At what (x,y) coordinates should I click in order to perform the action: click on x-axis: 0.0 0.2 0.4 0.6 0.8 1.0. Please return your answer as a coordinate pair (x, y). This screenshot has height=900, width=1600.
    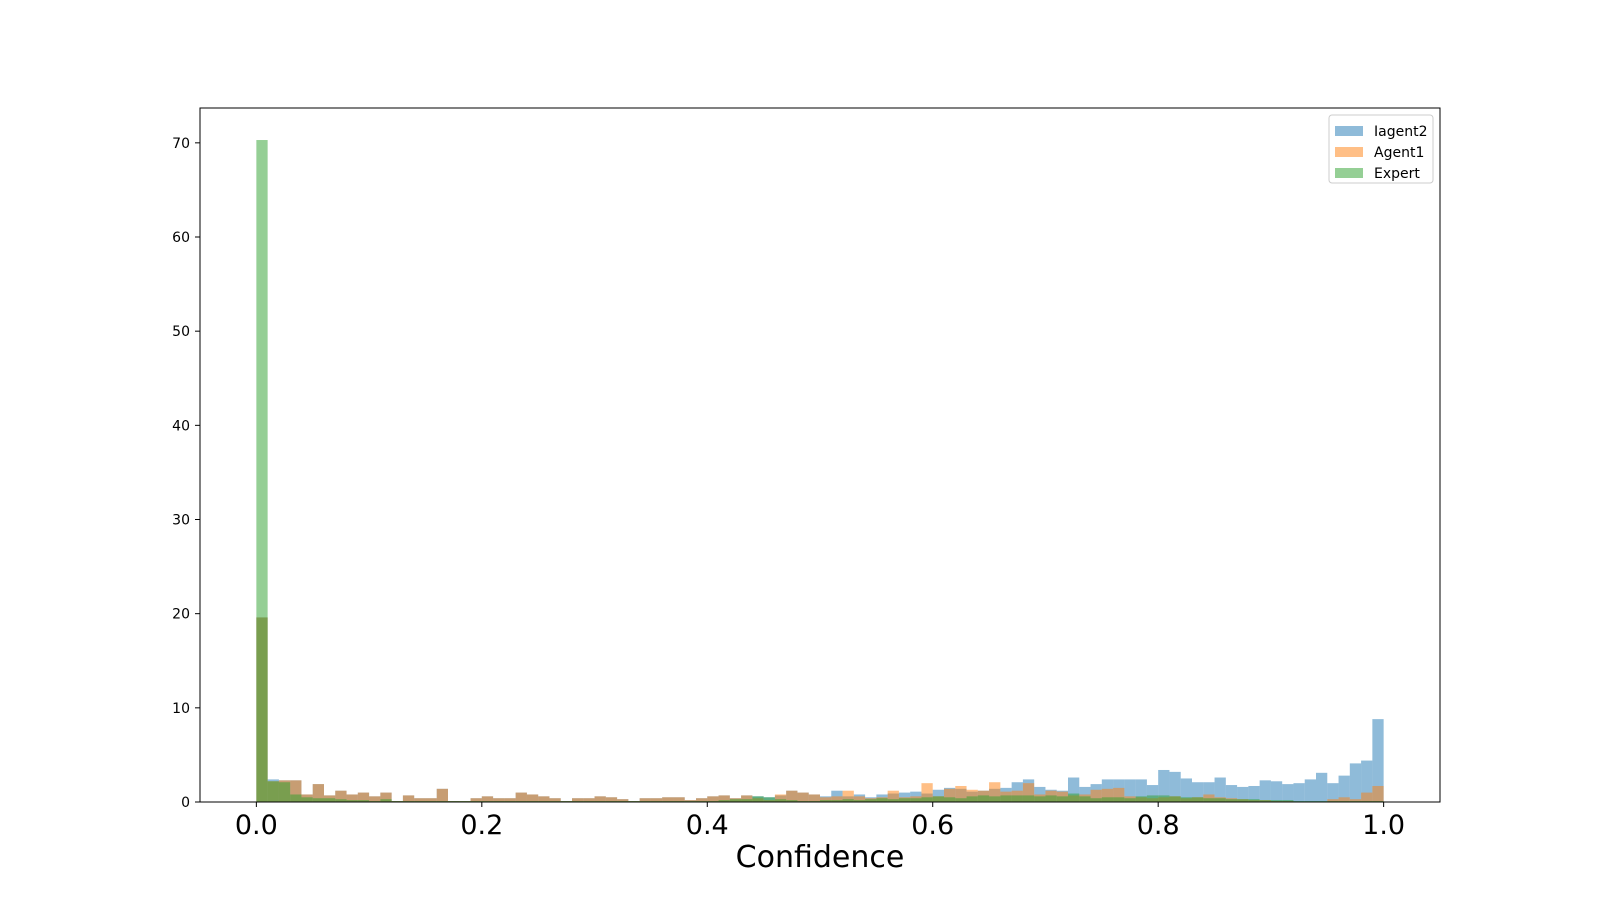
    Looking at the image, I should click on (820, 821).